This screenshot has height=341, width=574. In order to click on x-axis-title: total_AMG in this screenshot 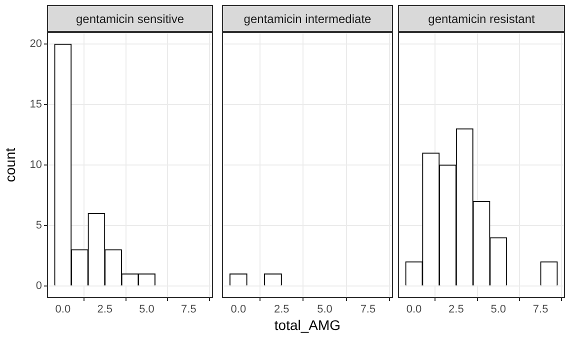, I will do `click(307, 325)`.